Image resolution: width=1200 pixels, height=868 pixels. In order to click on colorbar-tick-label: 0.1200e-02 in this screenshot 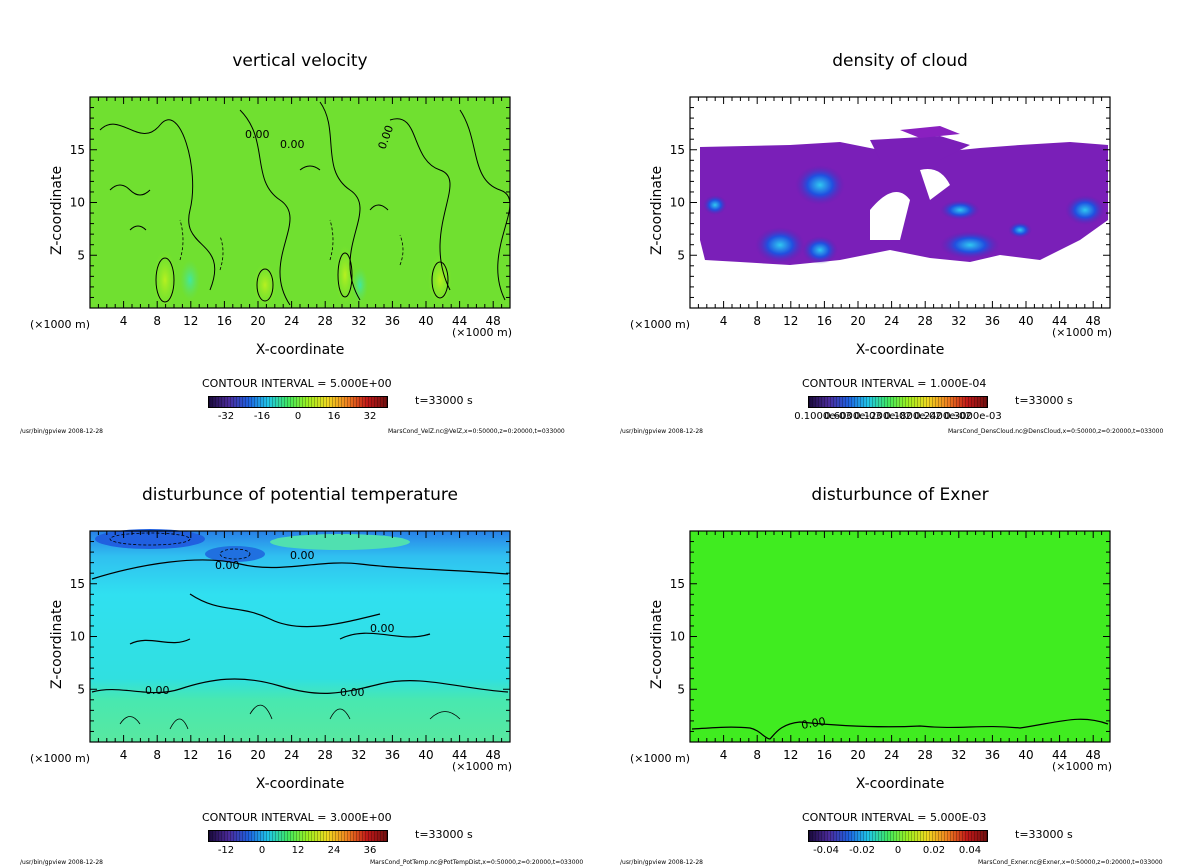, I will do `click(883, 416)`.